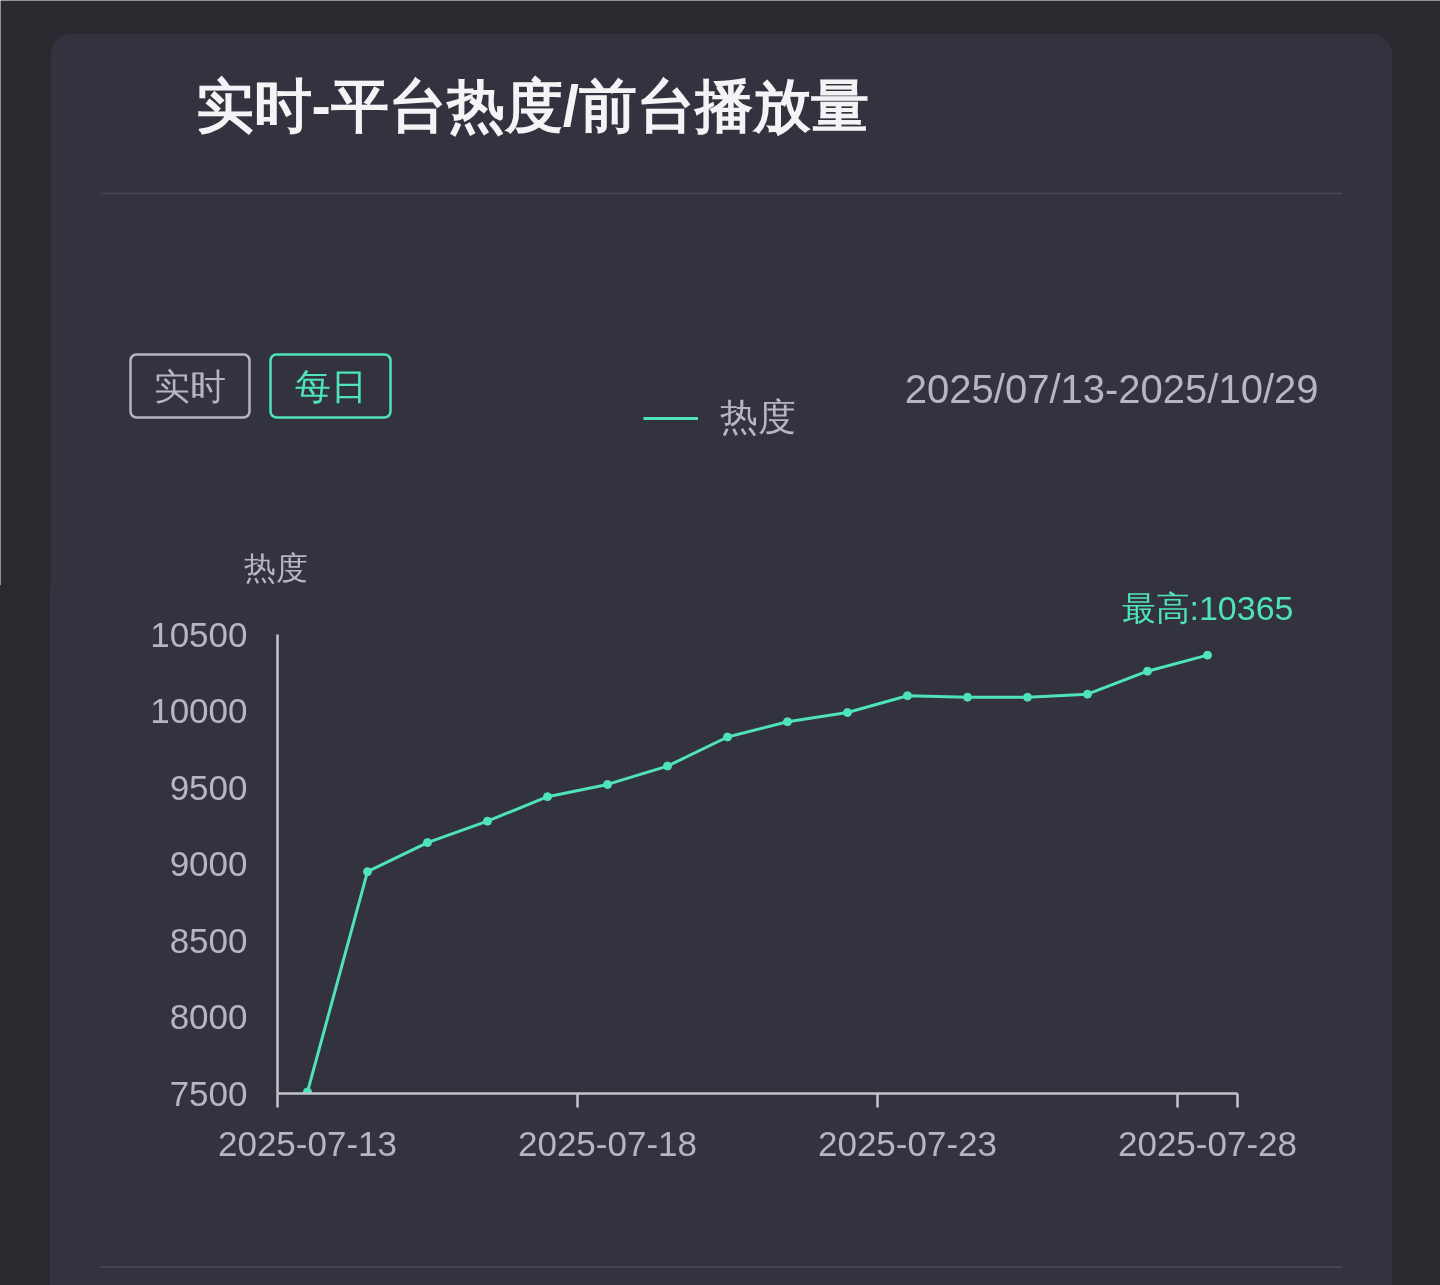  What do you see at coordinates (532, 105) in the screenshot?
I see `chart-title: 实时-平台热度/前台播放量` at bounding box center [532, 105].